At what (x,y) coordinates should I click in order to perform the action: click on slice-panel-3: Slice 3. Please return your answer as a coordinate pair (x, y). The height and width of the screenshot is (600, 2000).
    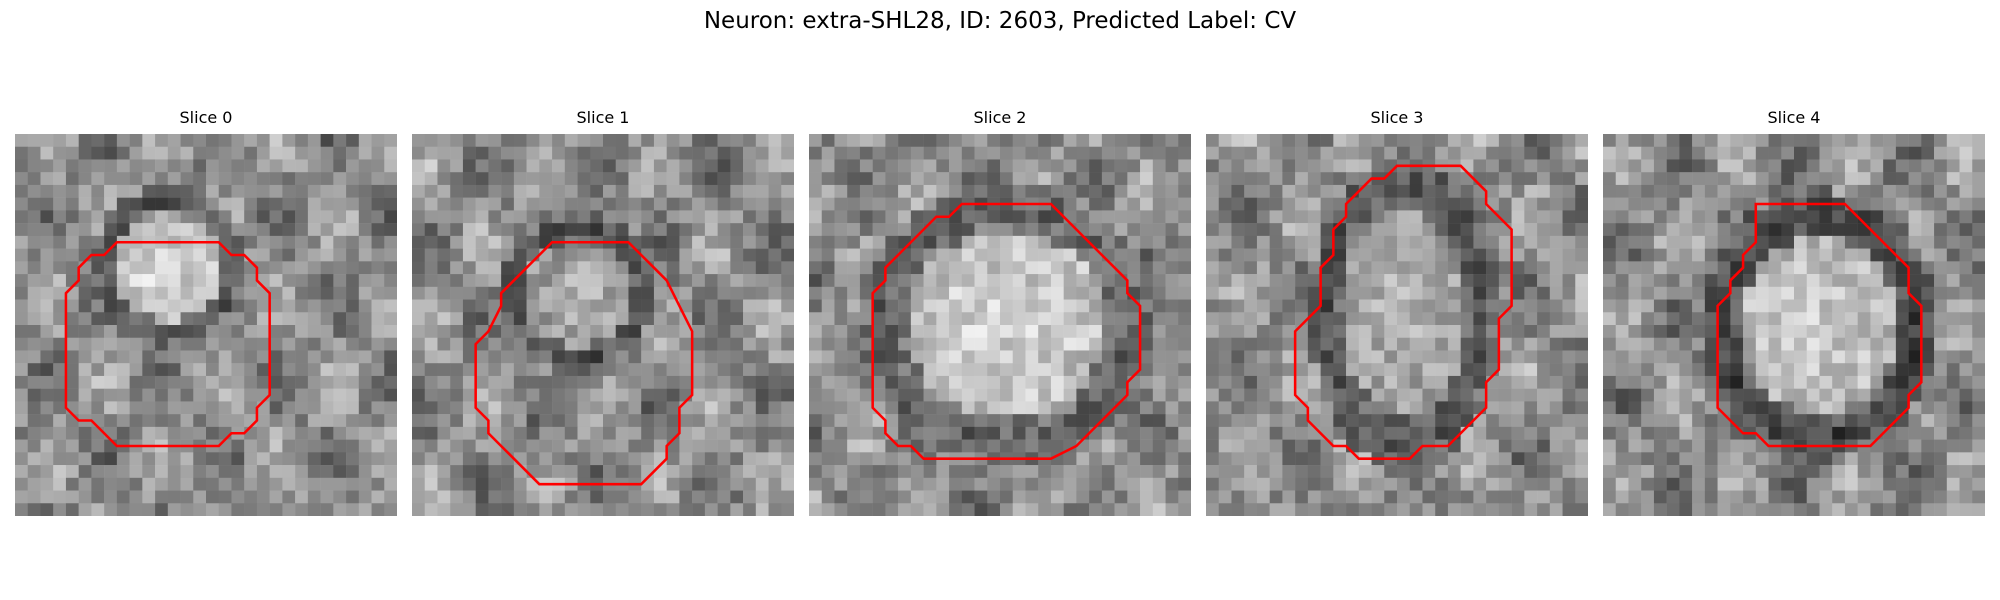
    Looking at the image, I should click on (1397, 313).